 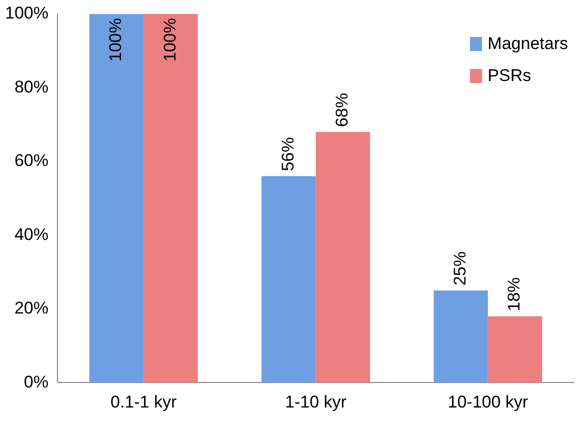 What do you see at coordinates (460, 268) in the screenshot?
I see `data-label: 25%` at bounding box center [460, 268].